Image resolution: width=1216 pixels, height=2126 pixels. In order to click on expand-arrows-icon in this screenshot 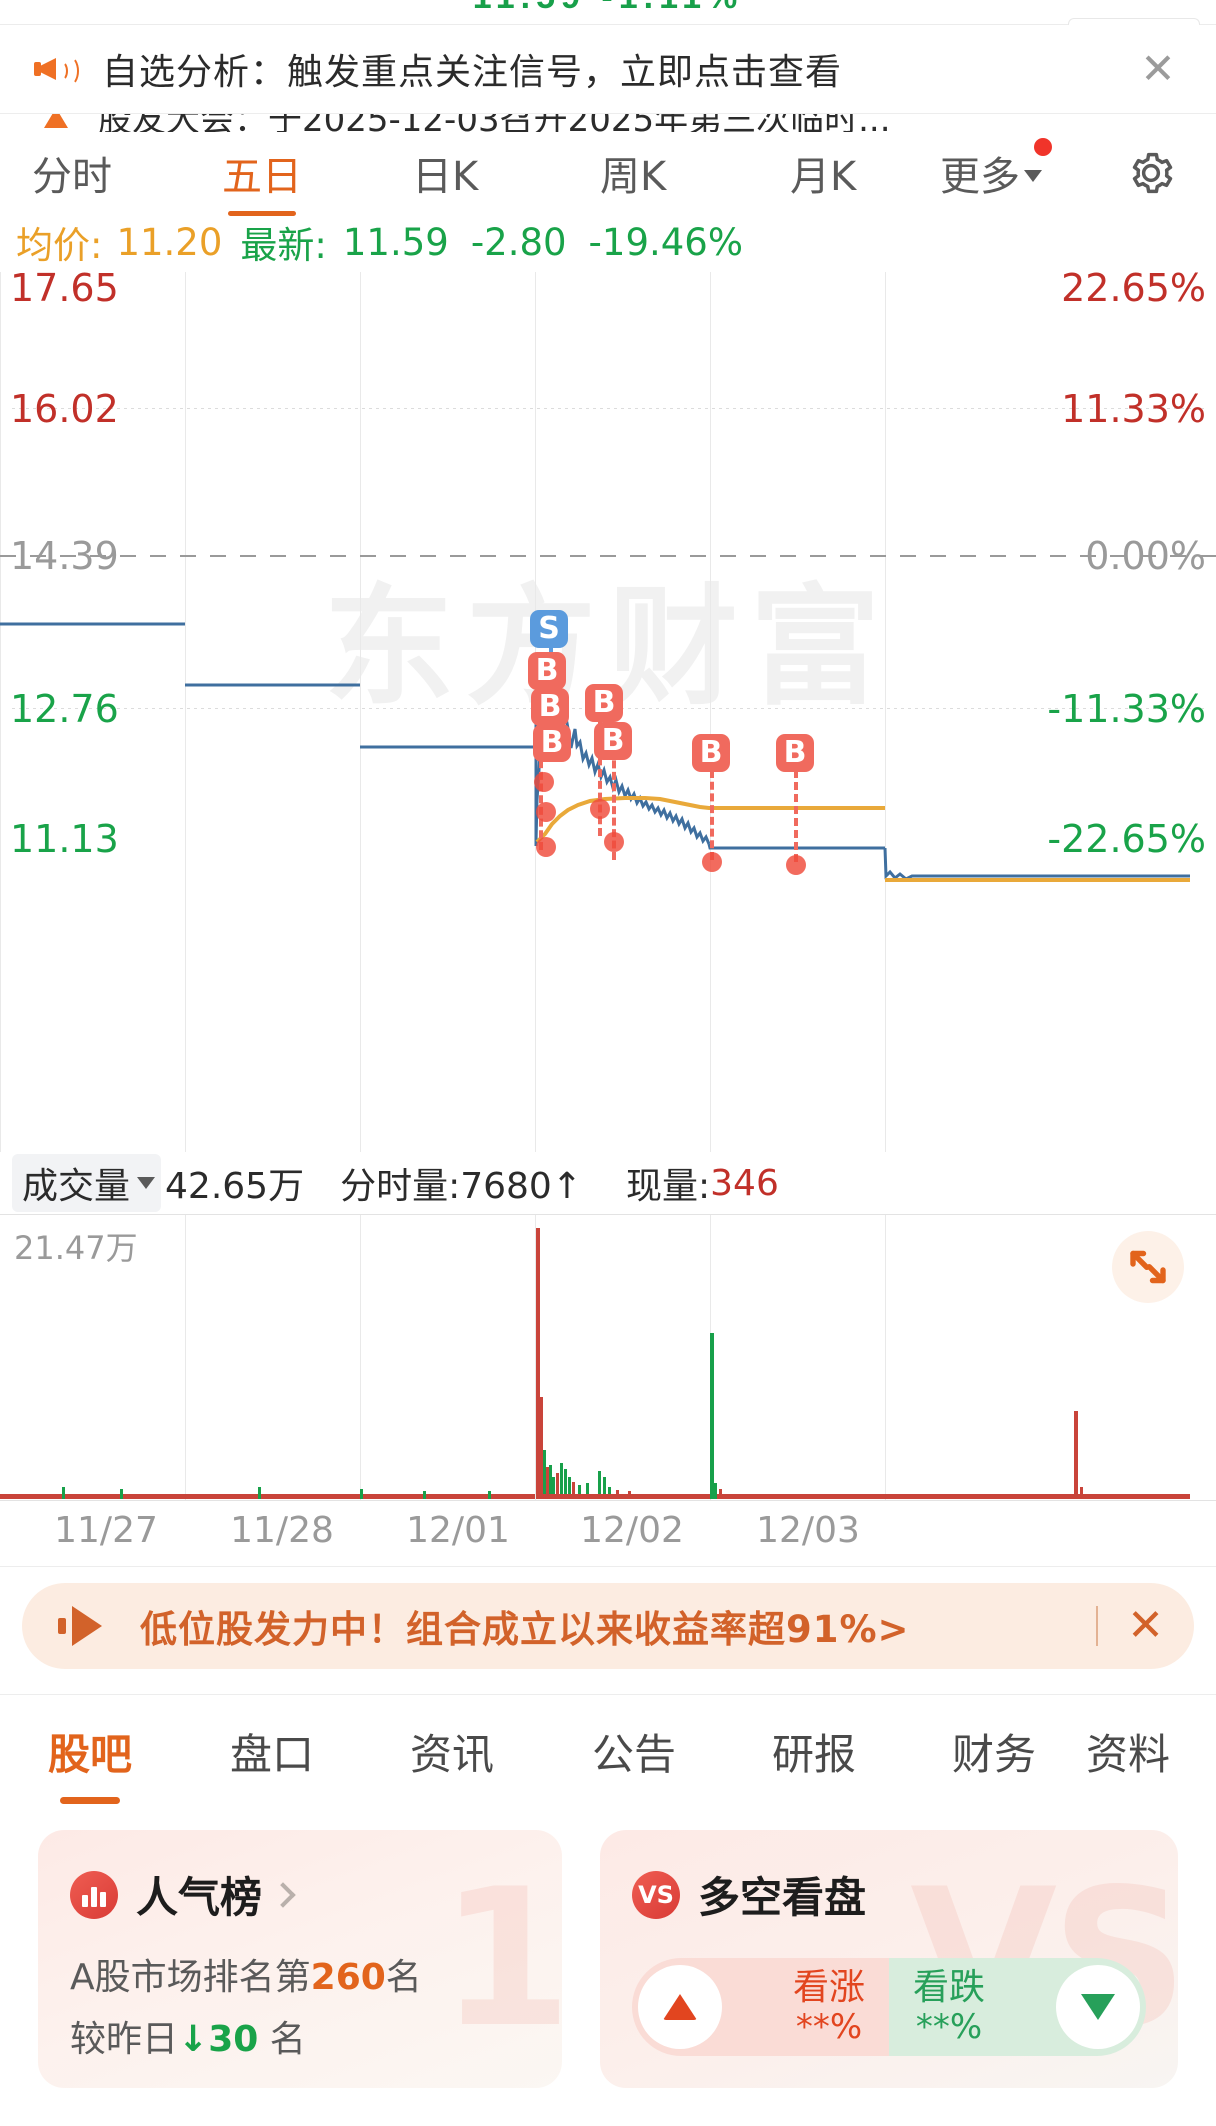, I will do `click(1148, 1267)`.